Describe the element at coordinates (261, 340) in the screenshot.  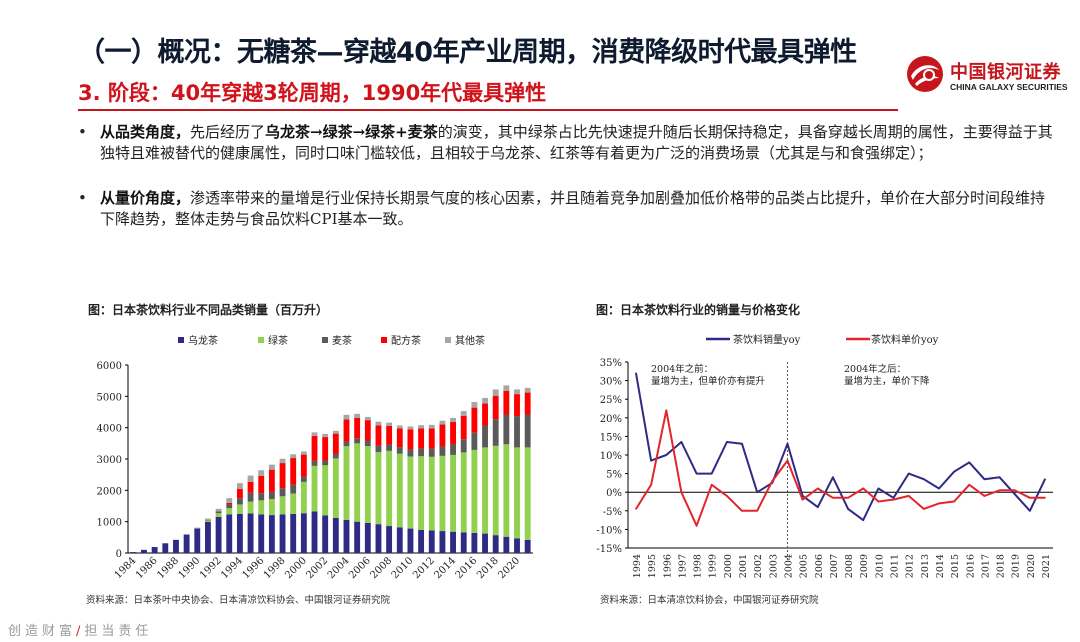
I see `legend-swatch` at that location.